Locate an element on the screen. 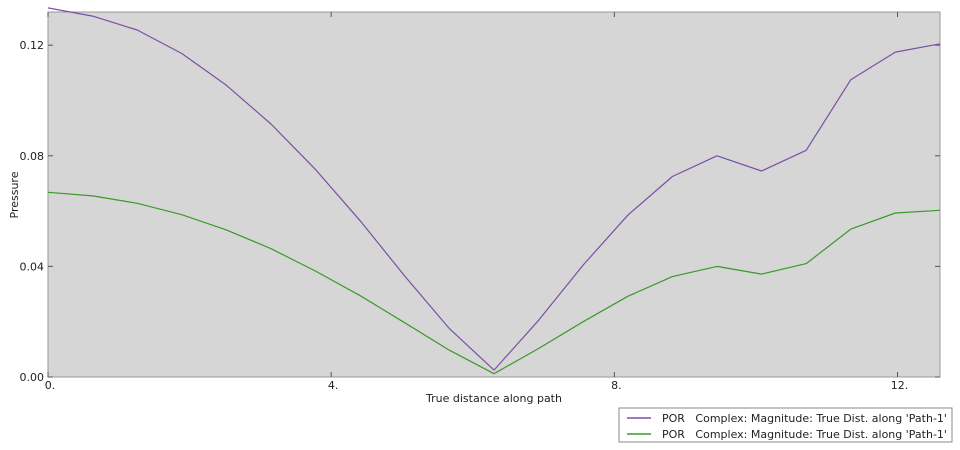  y-tick-label: 0.12 is located at coordinates (32, 45).